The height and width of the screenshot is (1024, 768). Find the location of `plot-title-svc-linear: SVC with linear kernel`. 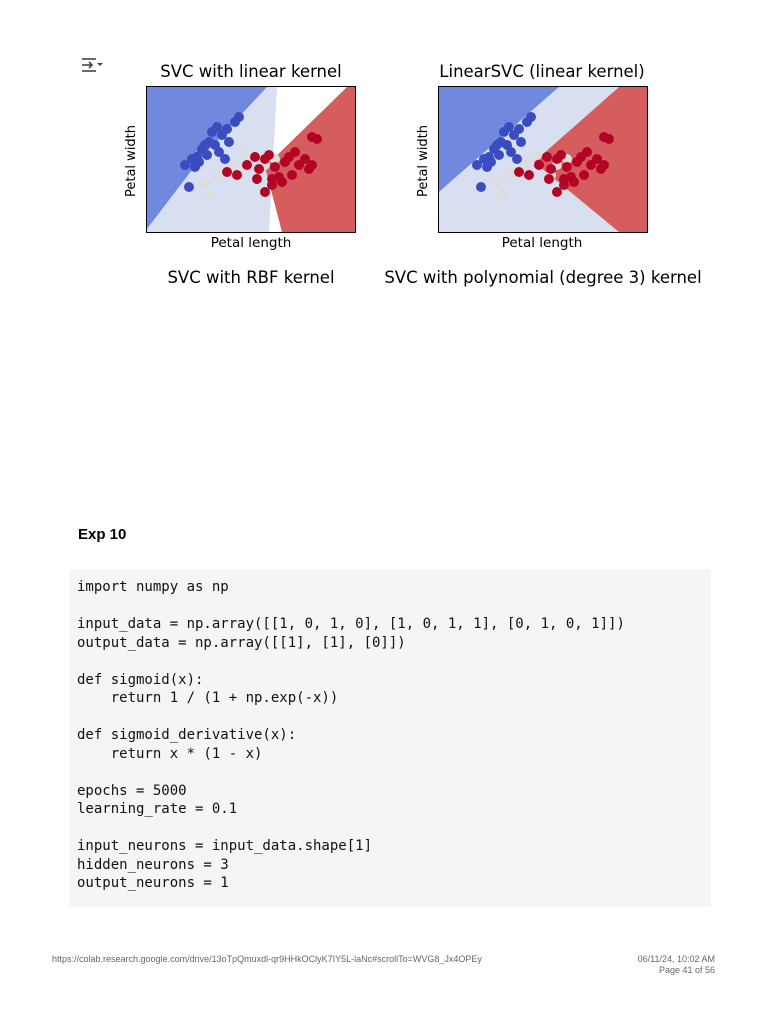

plot-title-svc-linear: SVC with linear kernel is located at coordinates (251, 71).